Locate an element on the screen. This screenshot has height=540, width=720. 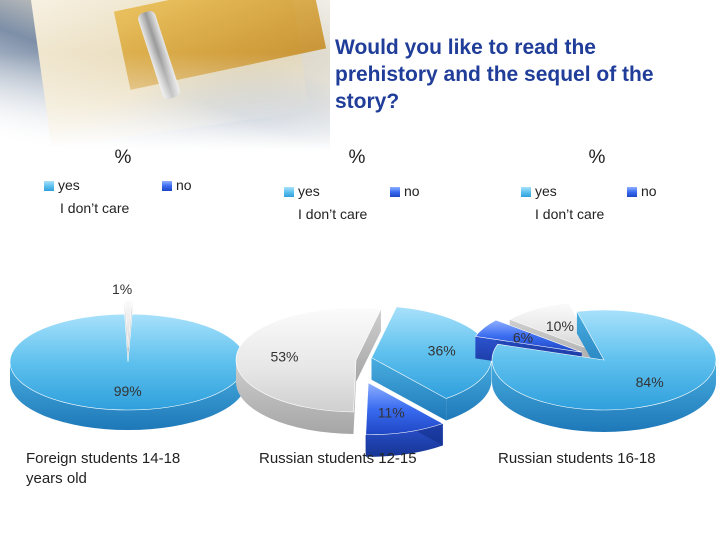
data-label-no: 6% is located at coordinates (523, 338).